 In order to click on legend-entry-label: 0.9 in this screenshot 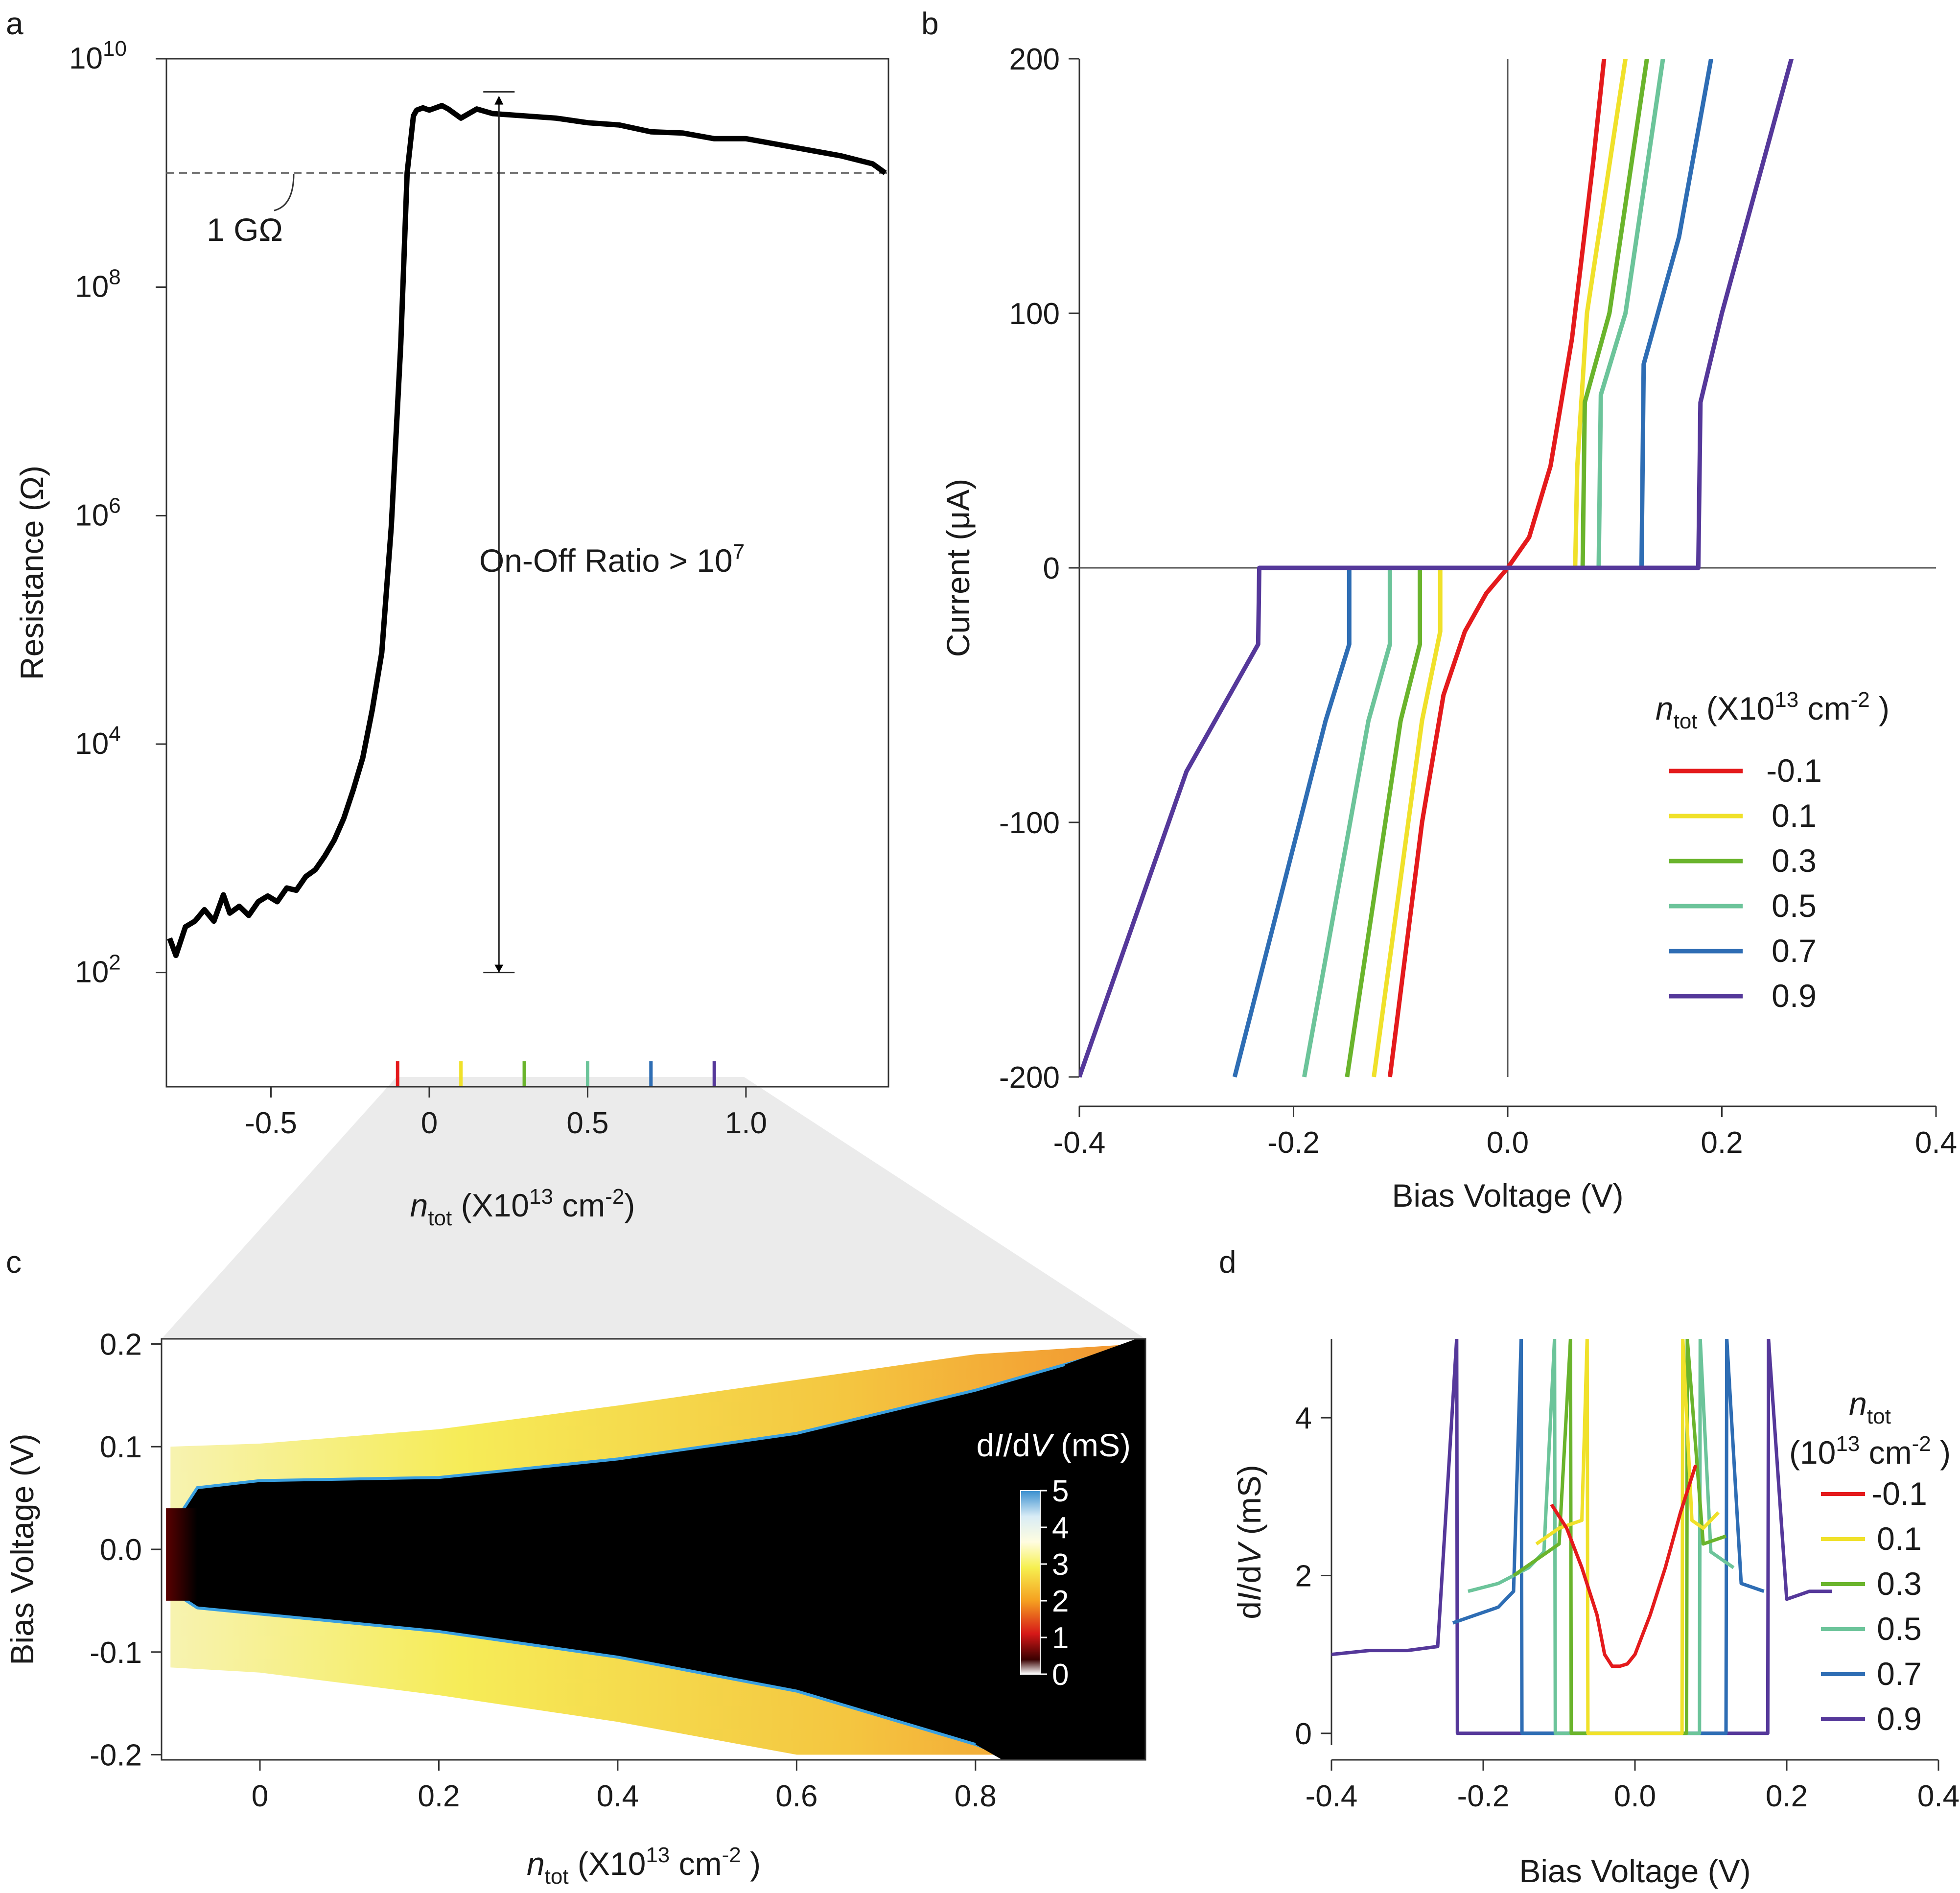, I will do `click(1794, 996)`.